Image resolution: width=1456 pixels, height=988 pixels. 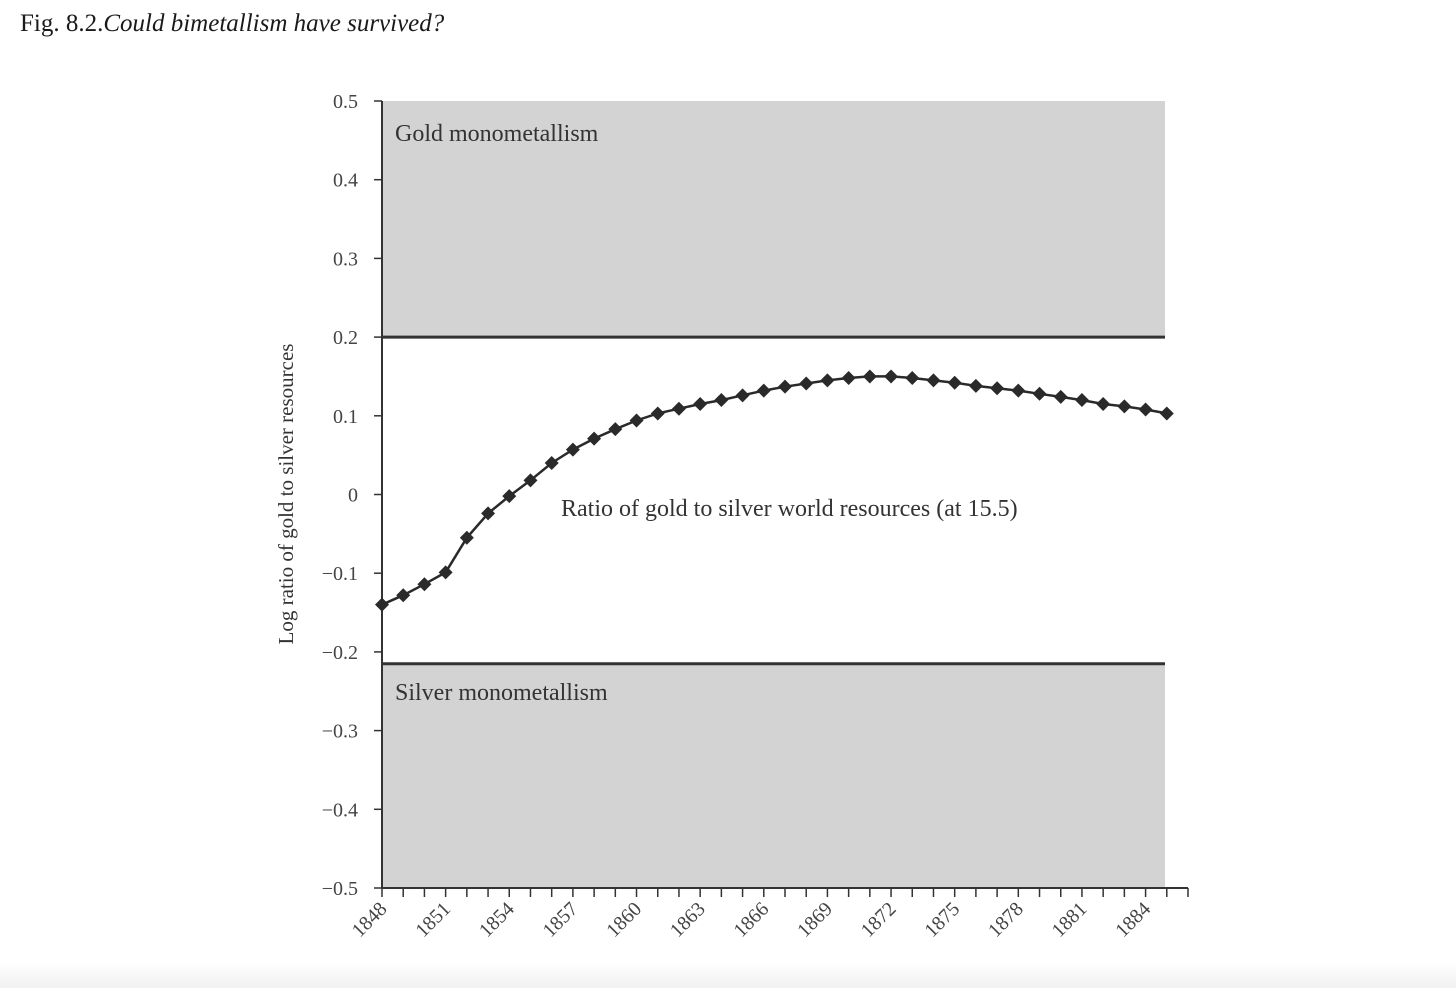 I want to click on y-axis-ticks: 0.5 0.4 0.3 0.2 0.1 0 −0.1 −0.2 −0.3 −0.4 −0.5, so click(x=352, y=495).